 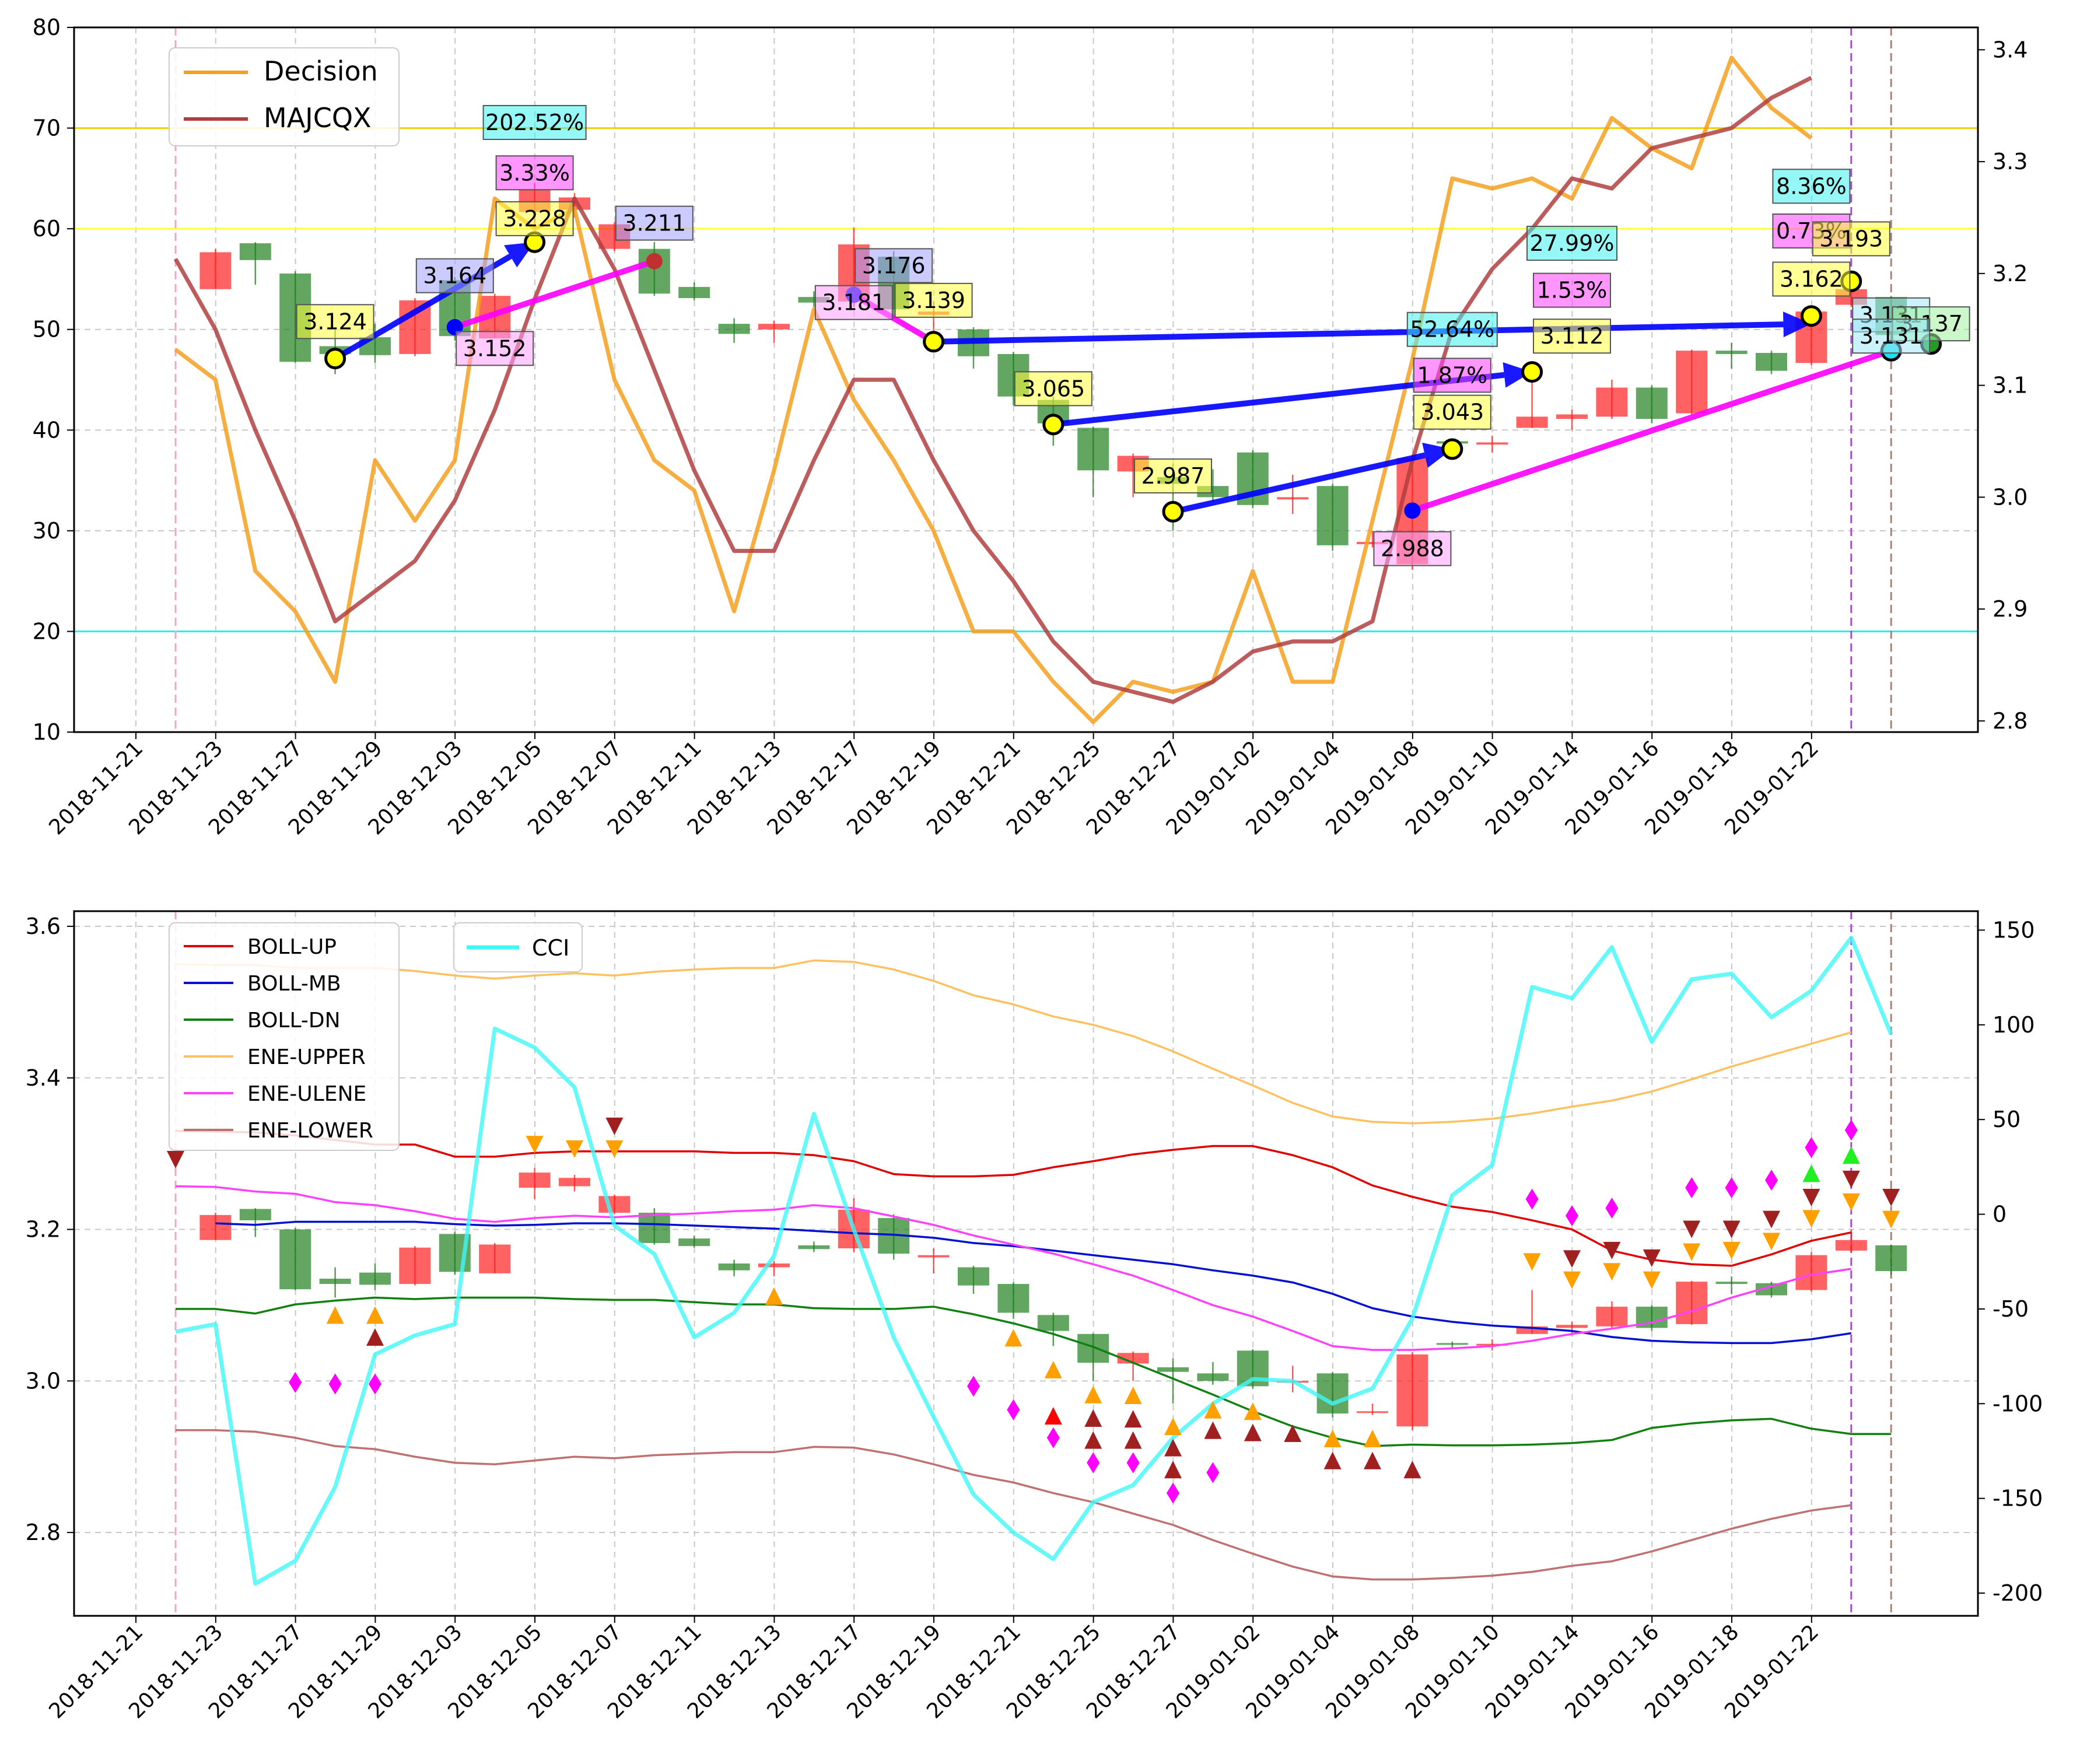 What do you see at coordinates (306, 1094) in the screenshot?
I see `legend-label: ENE-ULENE` at bounding box center [306, 1094].